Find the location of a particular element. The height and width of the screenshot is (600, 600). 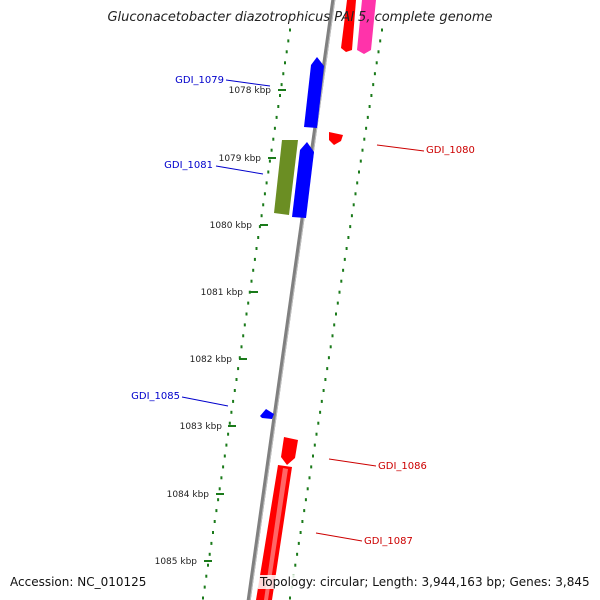

inner-dot-track is located at coordinates (246, 314).